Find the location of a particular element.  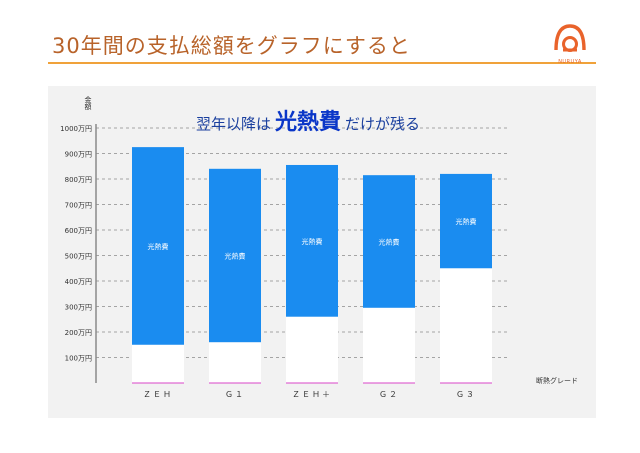

y-tick-label: 200万円 is located at coordinates (78, 333).